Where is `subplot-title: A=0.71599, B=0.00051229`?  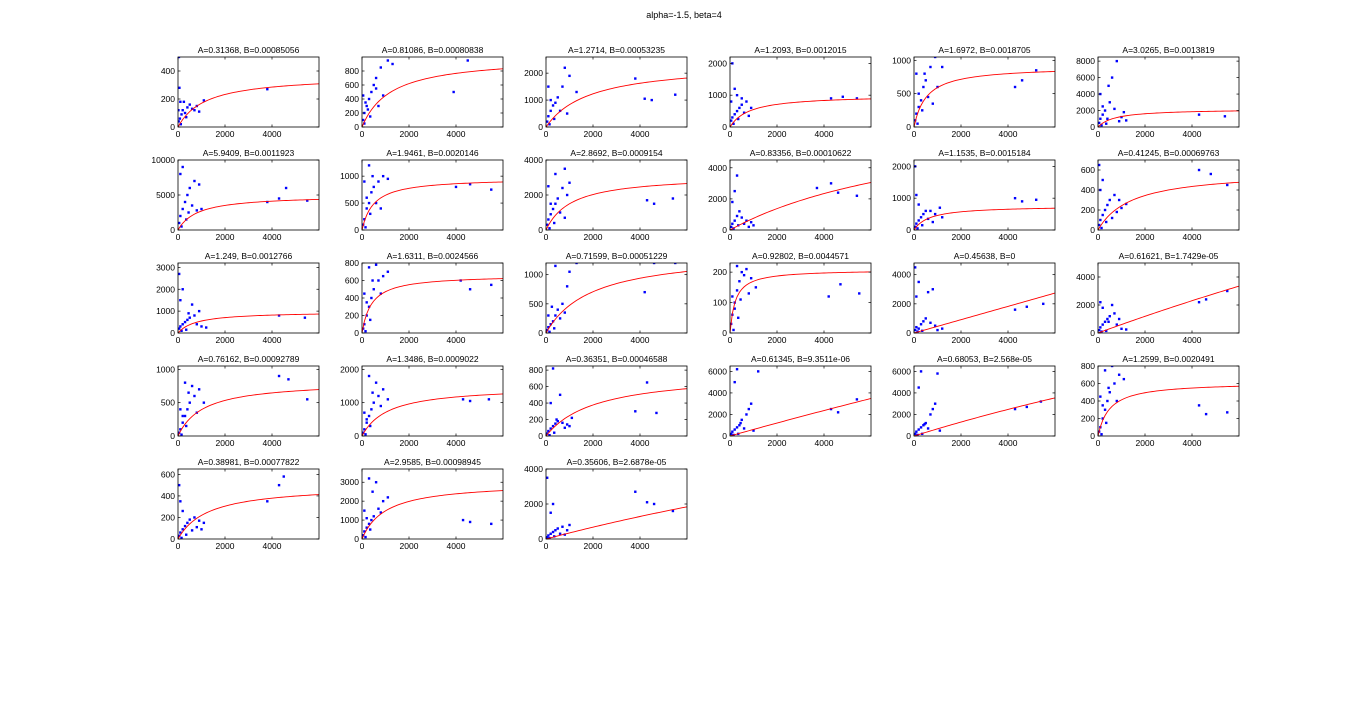 subplot-title: A=0.71599, B=0.00051229 is located at coordinates (617, 256).